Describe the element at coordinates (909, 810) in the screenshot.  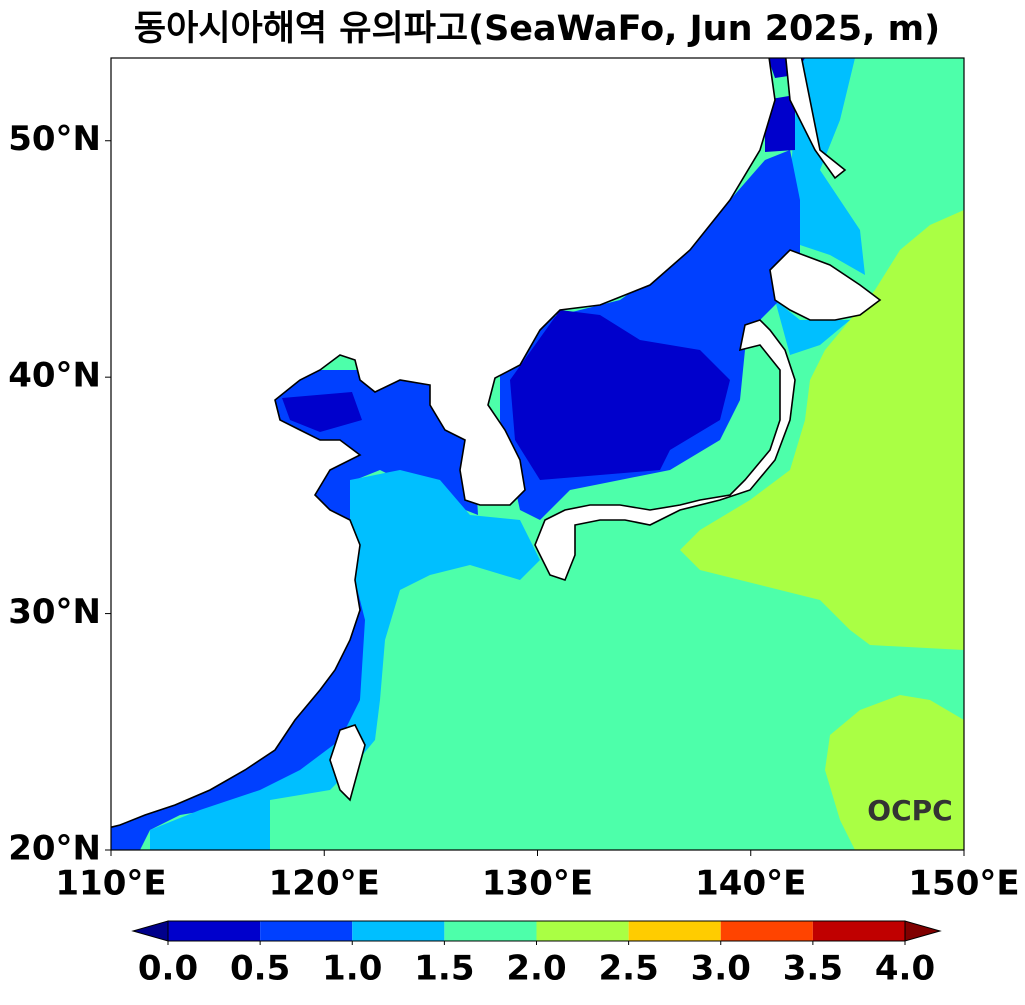
I see `logo: OCPC` at that location.